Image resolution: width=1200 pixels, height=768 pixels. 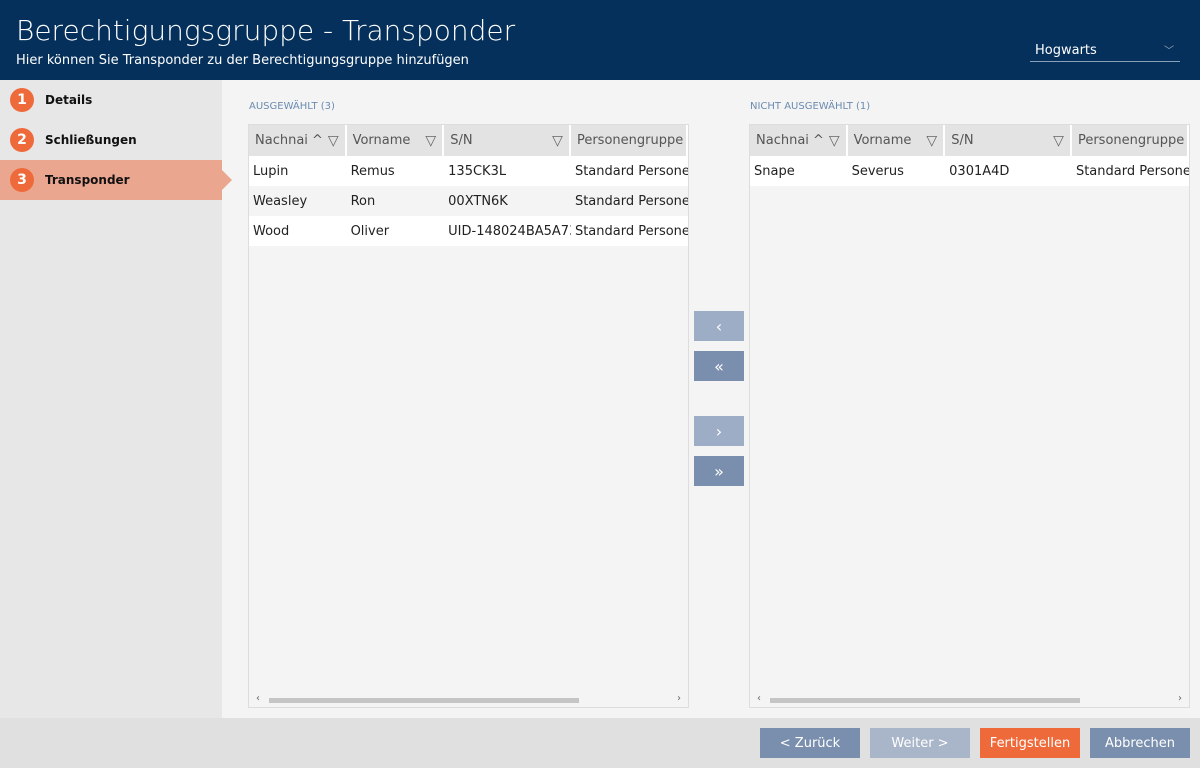 What do you see at coordinates (774, 171) in the screenshot?
I see `table-cell: Snape` at bounding box center [774, 171].